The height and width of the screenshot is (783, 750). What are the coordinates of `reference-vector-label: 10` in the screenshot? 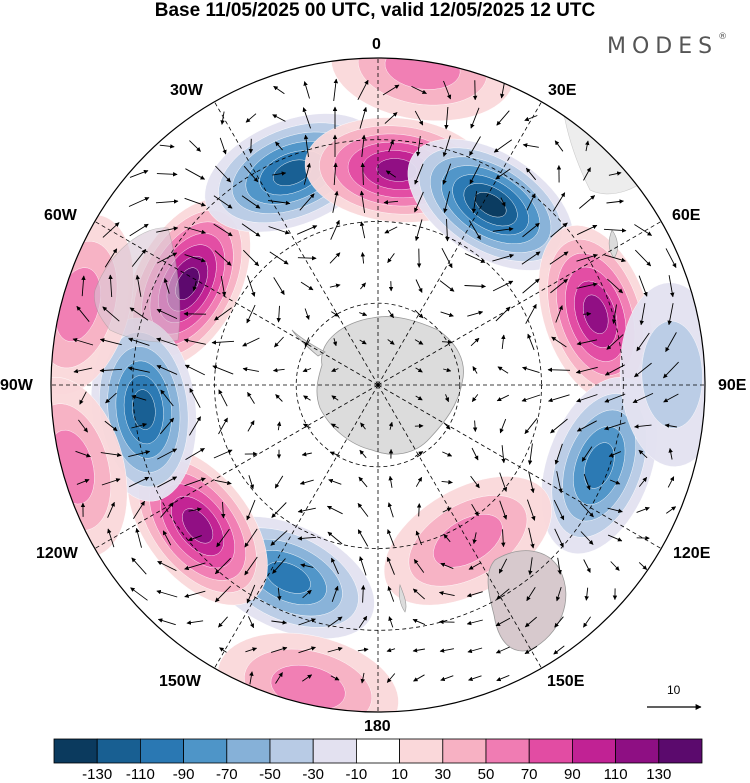 It's located at (674, 690).